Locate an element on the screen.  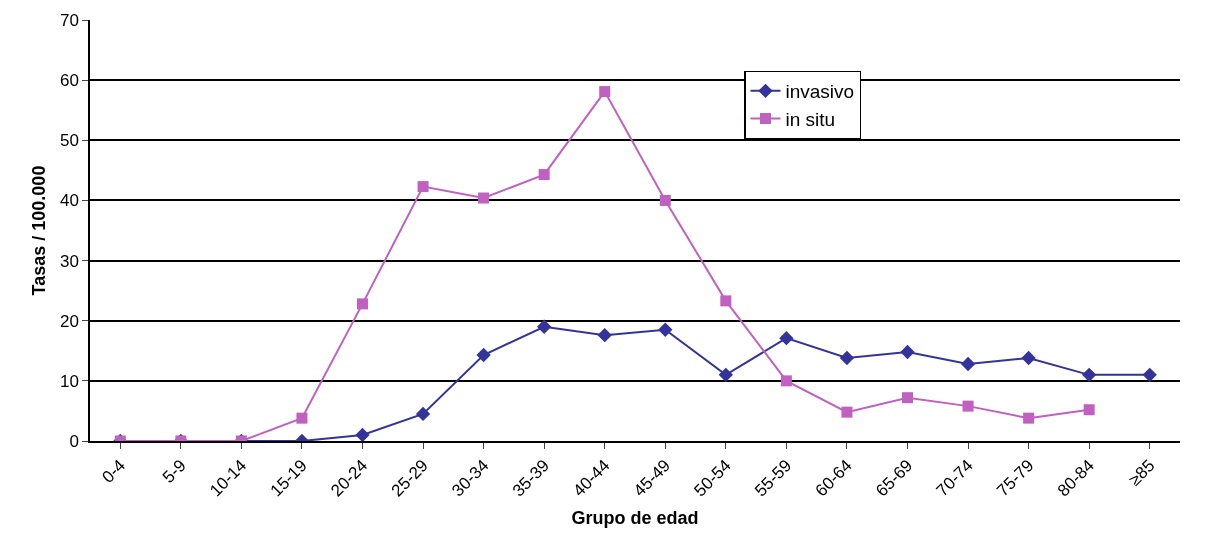
y-tick-label: 0 is located at coordinates (74, 441).